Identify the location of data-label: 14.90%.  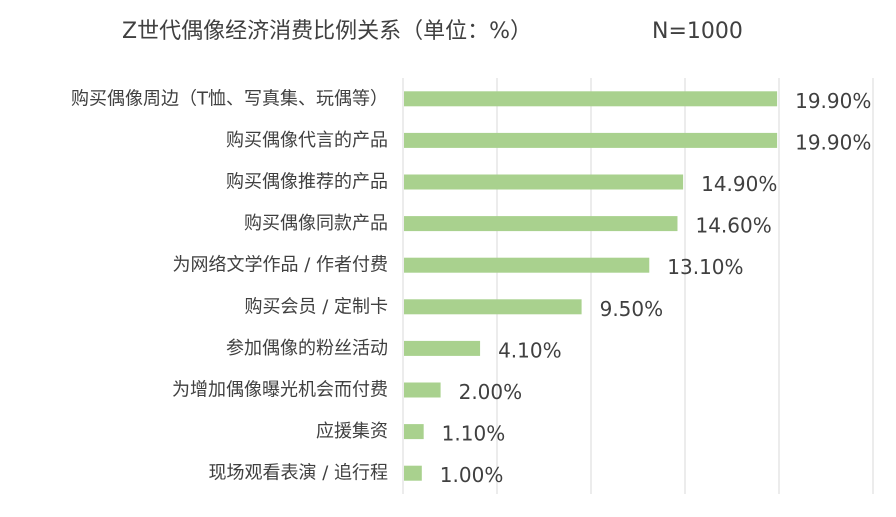
(739, 184).